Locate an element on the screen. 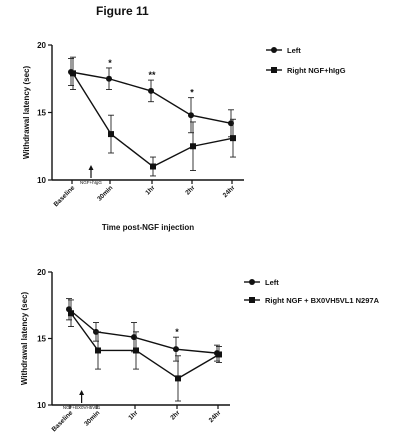 The width and height of the screenshot is (414, 441). injection-note: NGF+BX0VH5VL1 is located at coordinates (82, 407).